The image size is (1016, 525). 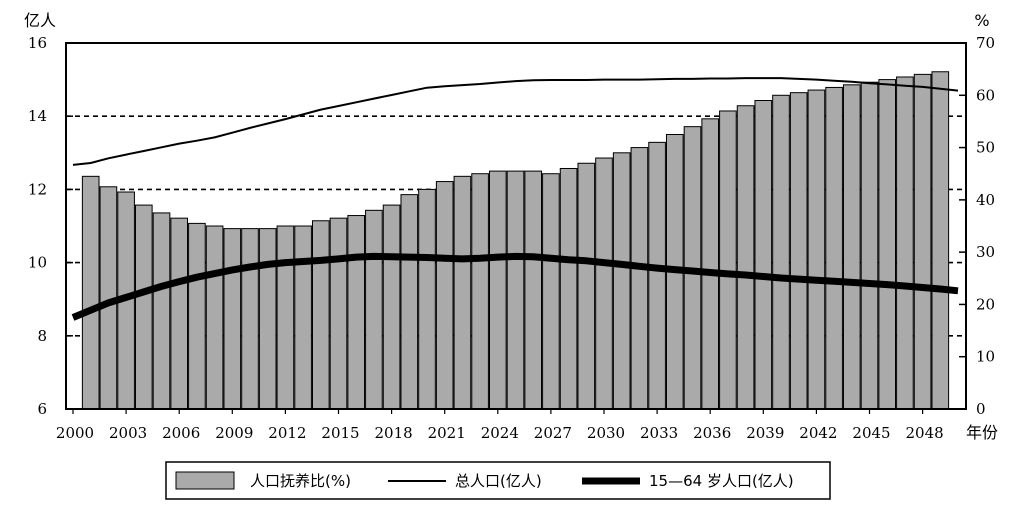 I want to click on x-tick-label: 2006, so click(x=181, y=433).